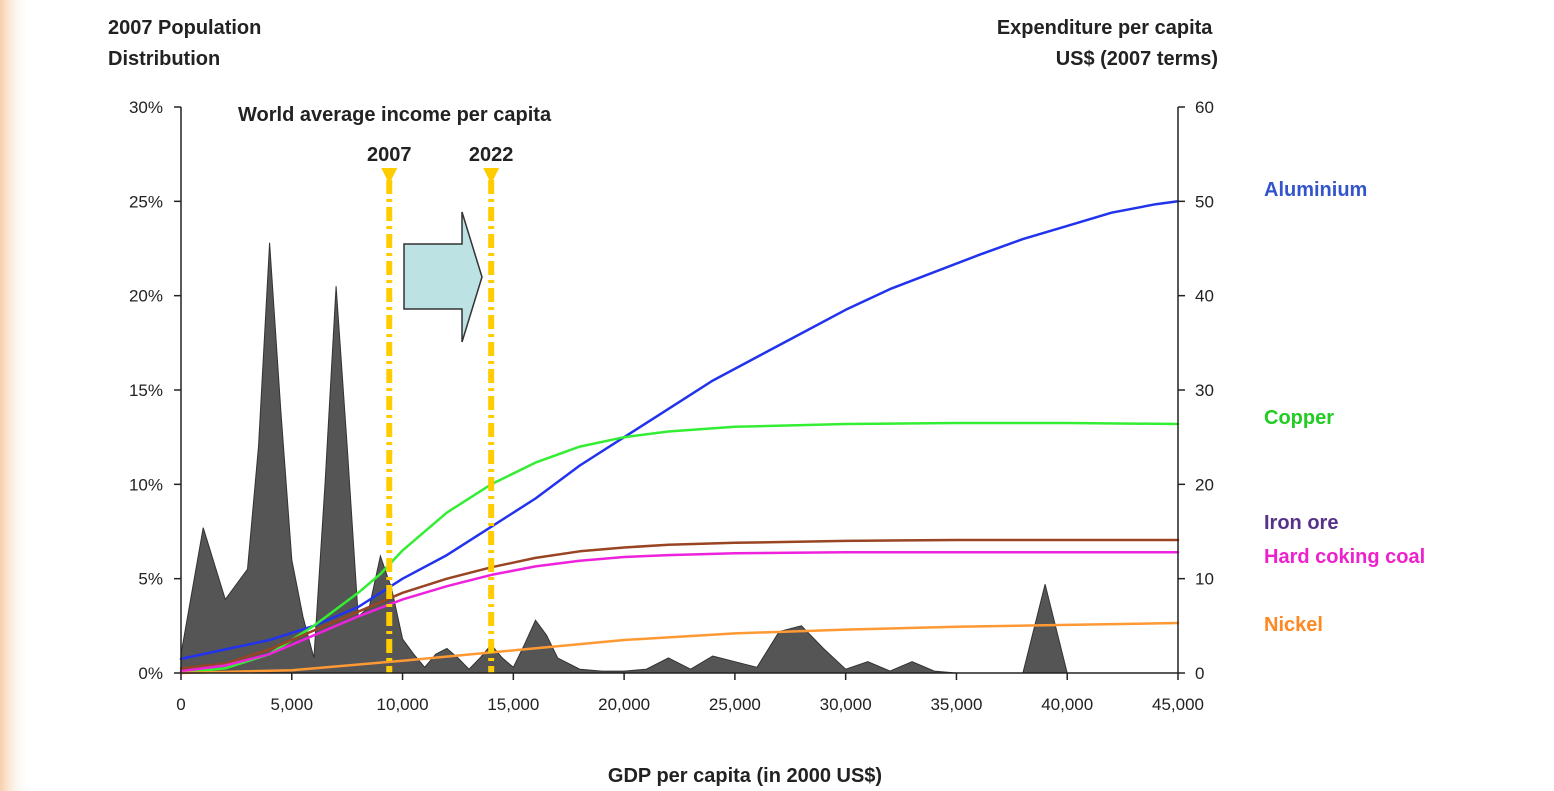 The image size is (1554, 791). I want to click on income-markers-group: 2007 2022, so click(440, 408).